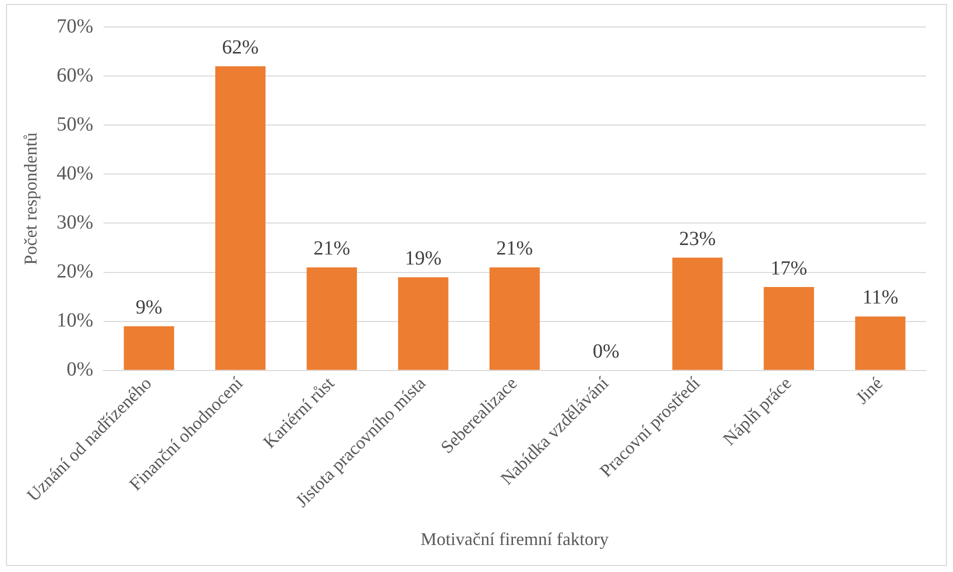  I want to click on data-label: 11%, so click(880, 297).